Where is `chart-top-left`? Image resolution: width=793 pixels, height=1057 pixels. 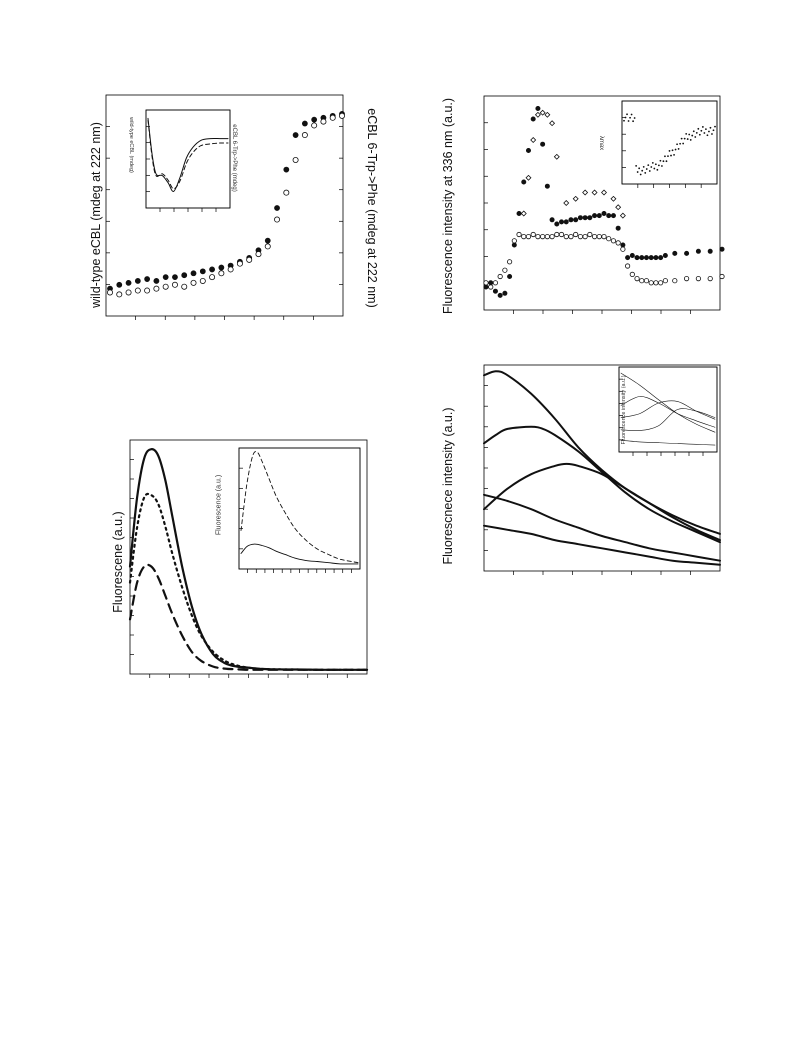 chart-top-left is located at coordinates (225, 207).